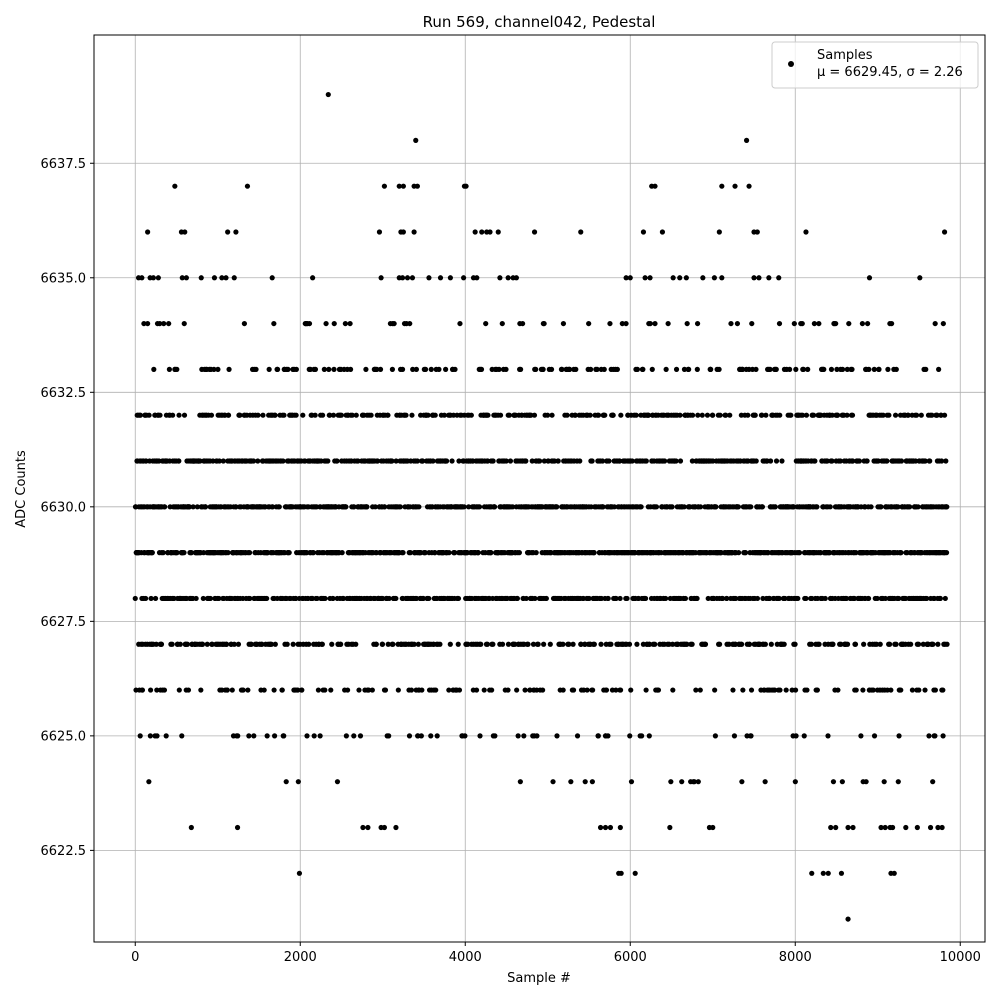 The width and height of the screenshot is (1000, 1000). What do you see at coordinates (539, 978) in the screenshot?
I see `x-axis-label: Sample #` at bounding box center [539, 978].